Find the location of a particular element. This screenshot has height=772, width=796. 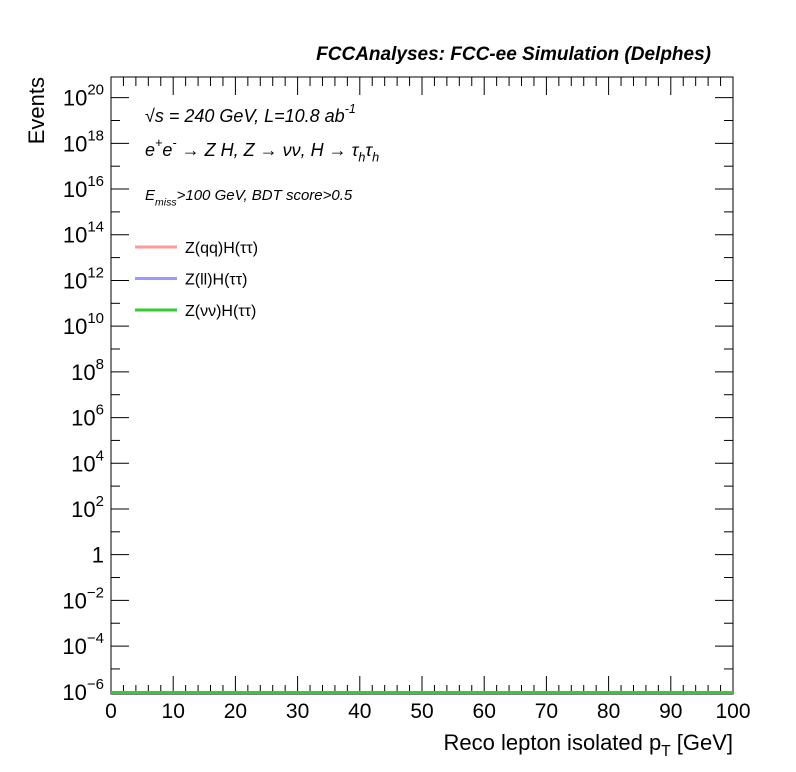

y-tick-exponent: −2 is located at coordinates (95, 592).